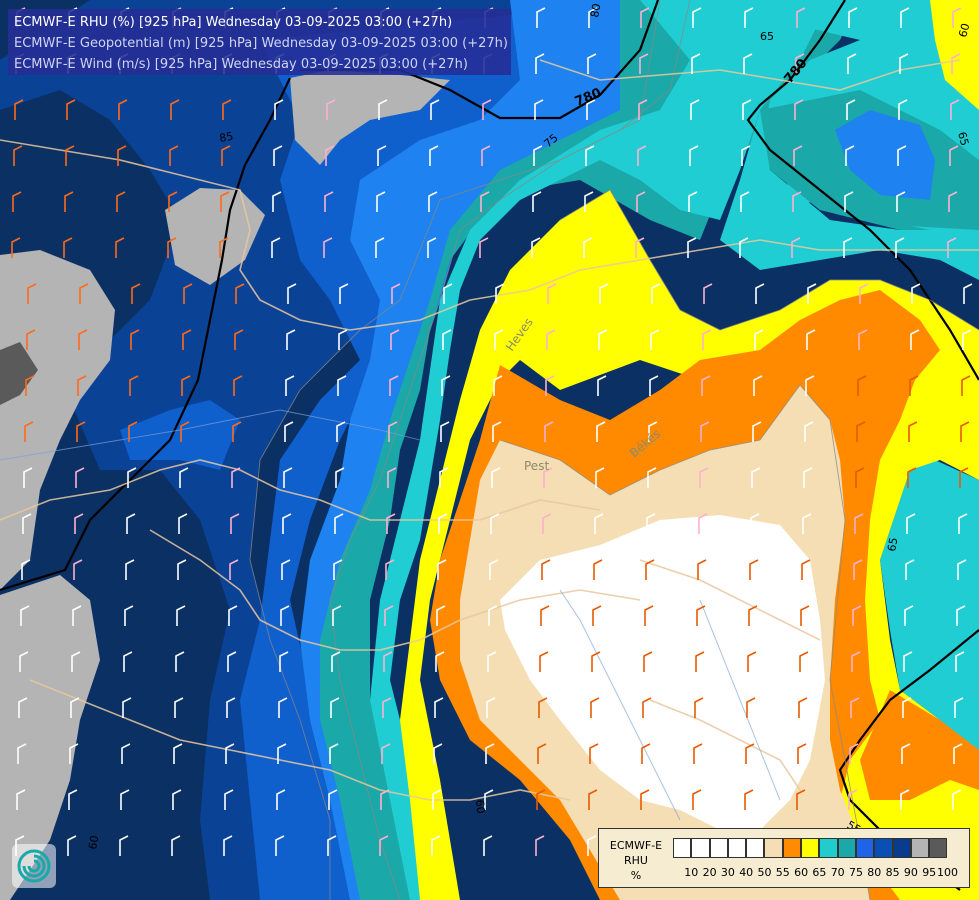 The image size is (979, 900). I want to click on legend-swatches, so click(810, 849).